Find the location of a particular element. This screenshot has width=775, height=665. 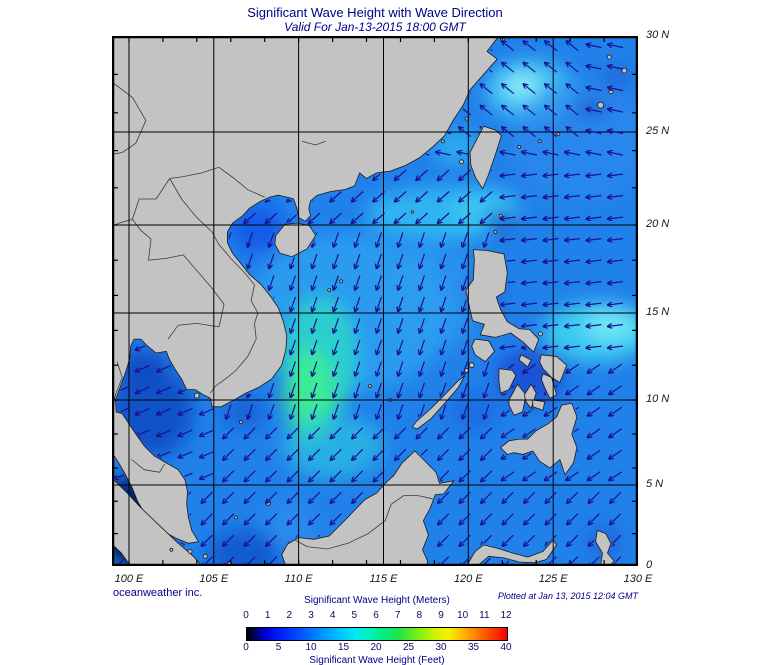

colorbar-meters-tick-4: 4 is located at coordinates (332, 615).